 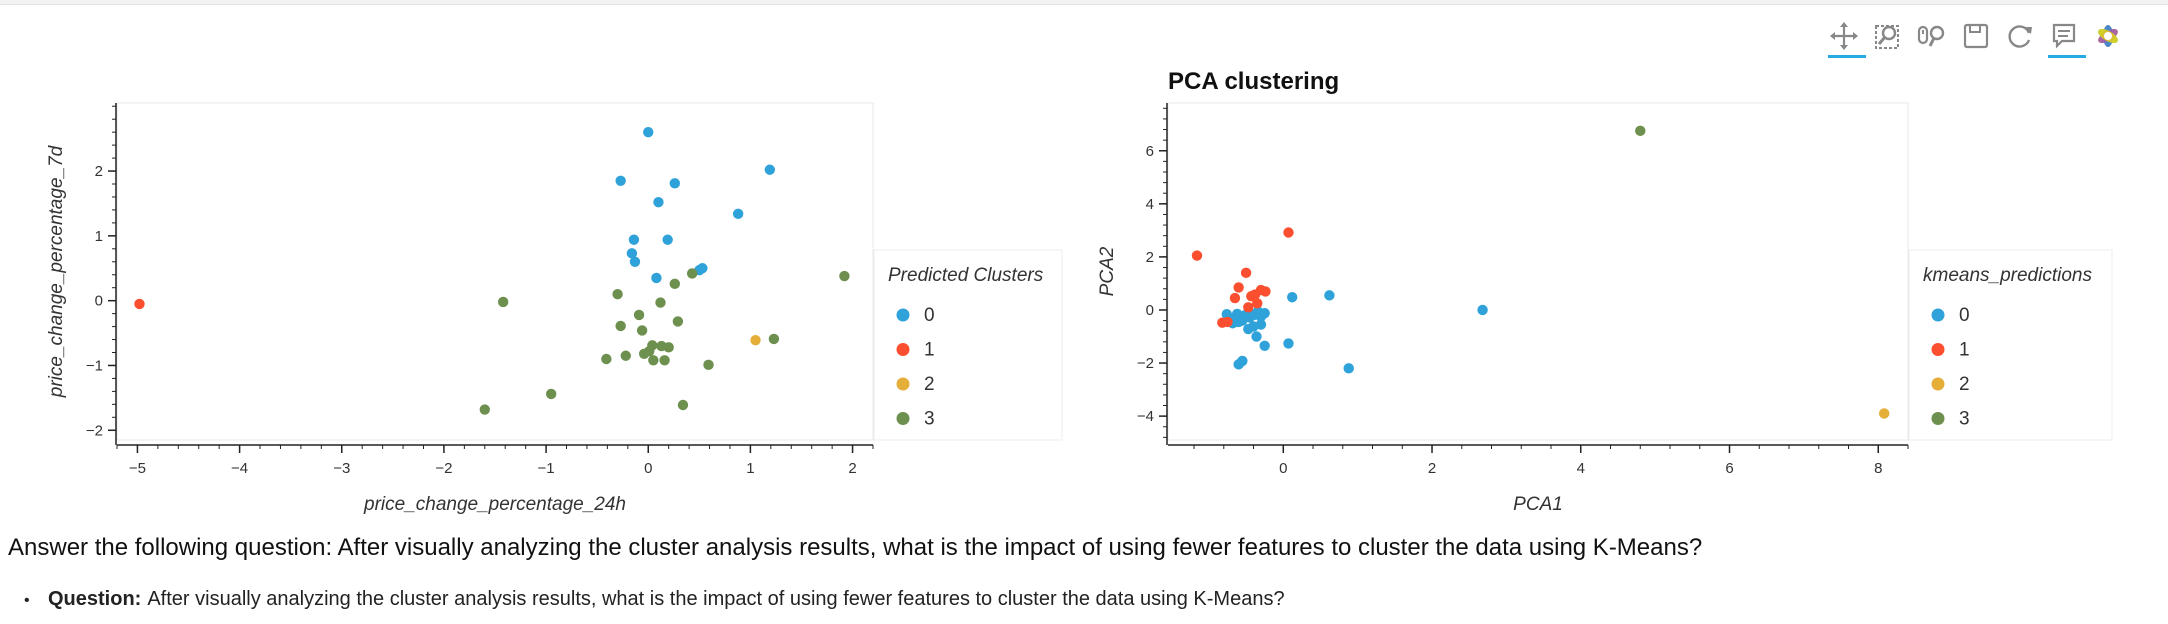 I want to click on legend-label-2: 2, so click(x=1964, y=384).